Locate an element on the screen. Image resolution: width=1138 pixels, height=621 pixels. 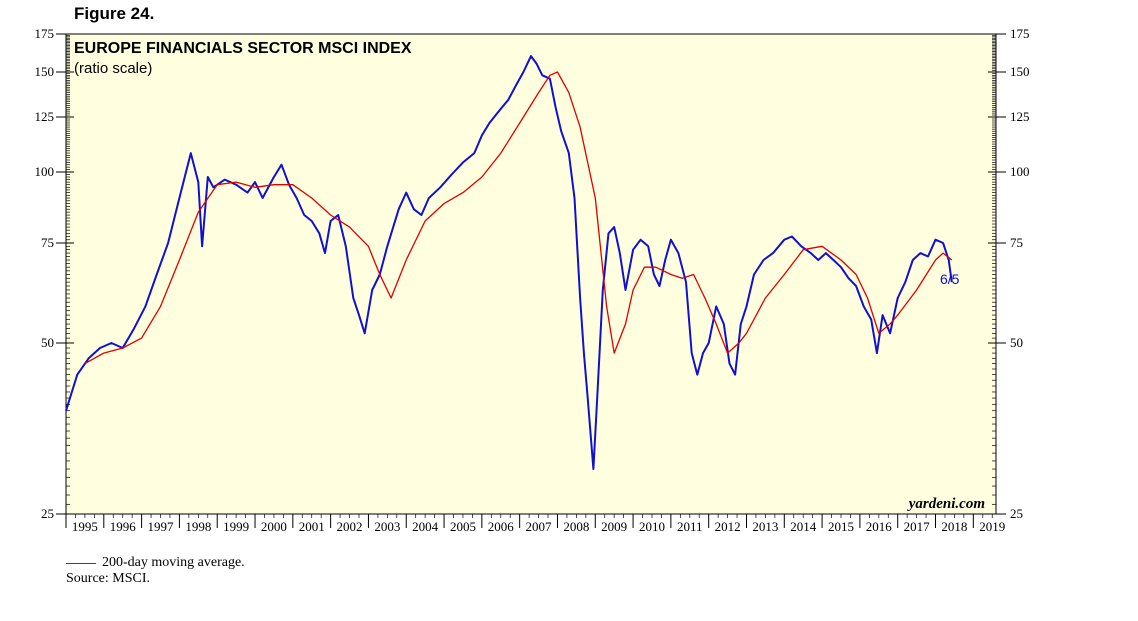
x-tick-label: 2013 is located at coordinates (765, 526).